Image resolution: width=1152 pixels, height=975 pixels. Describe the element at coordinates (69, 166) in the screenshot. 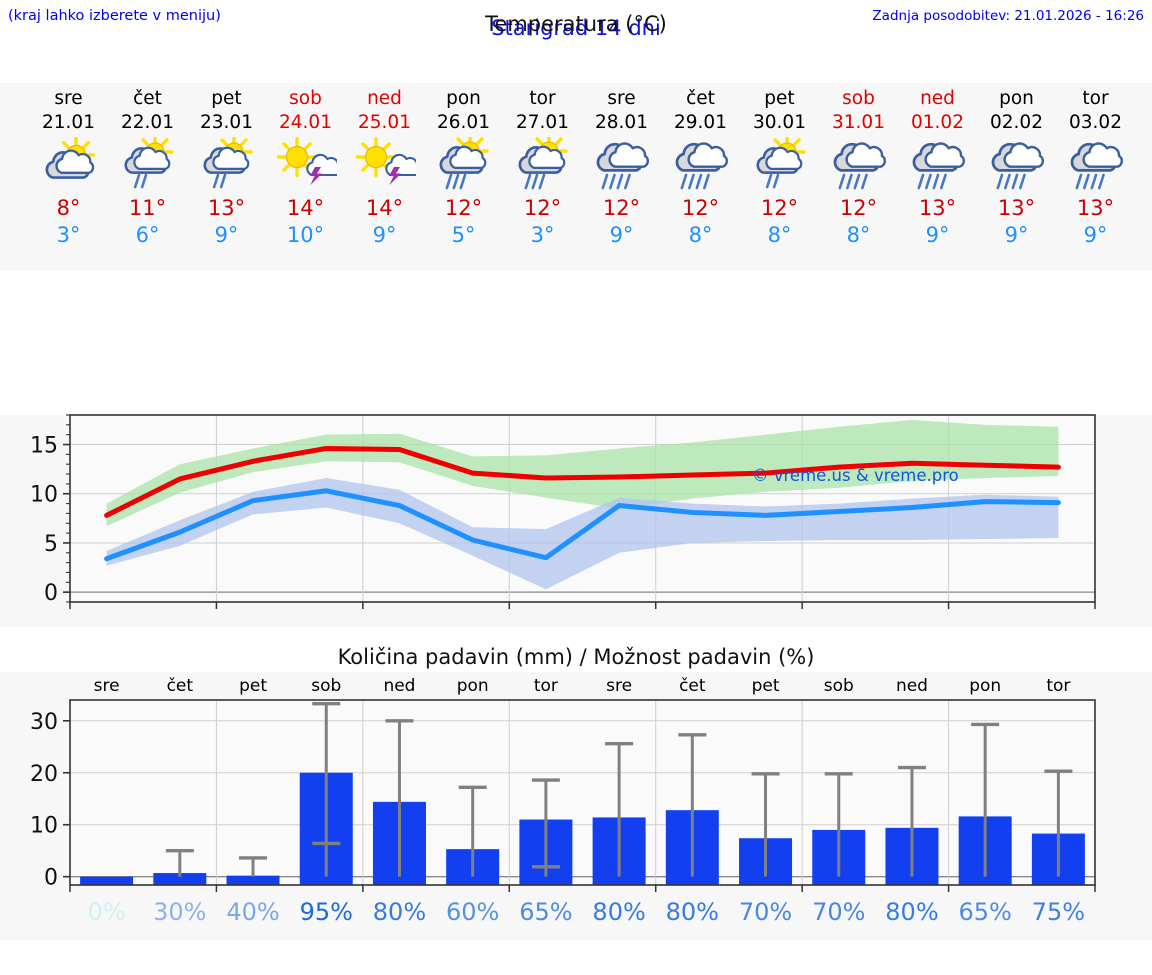

I see `sun-cloud-icon` at that location.